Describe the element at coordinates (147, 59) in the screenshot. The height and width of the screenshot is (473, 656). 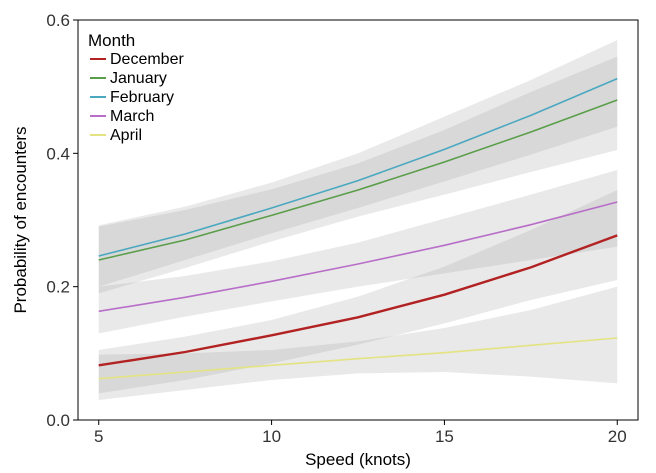
I see `legend-label-december: December` at that location.